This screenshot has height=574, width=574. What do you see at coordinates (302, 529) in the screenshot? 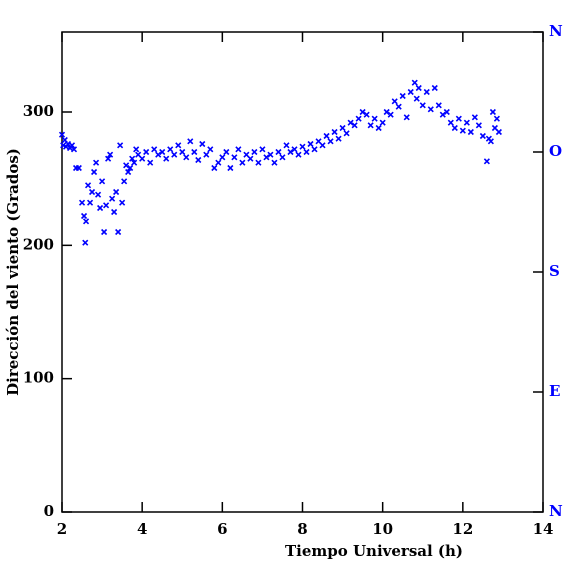
I see `x-tick-label: 8` at bounding box center [302, 529].